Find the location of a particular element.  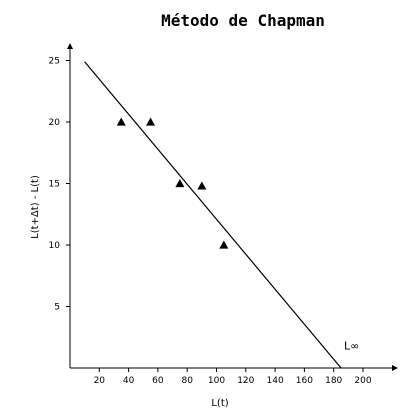

y-axis-label: L(t+Δt) - L(t) is located at coordinates (35, 207).